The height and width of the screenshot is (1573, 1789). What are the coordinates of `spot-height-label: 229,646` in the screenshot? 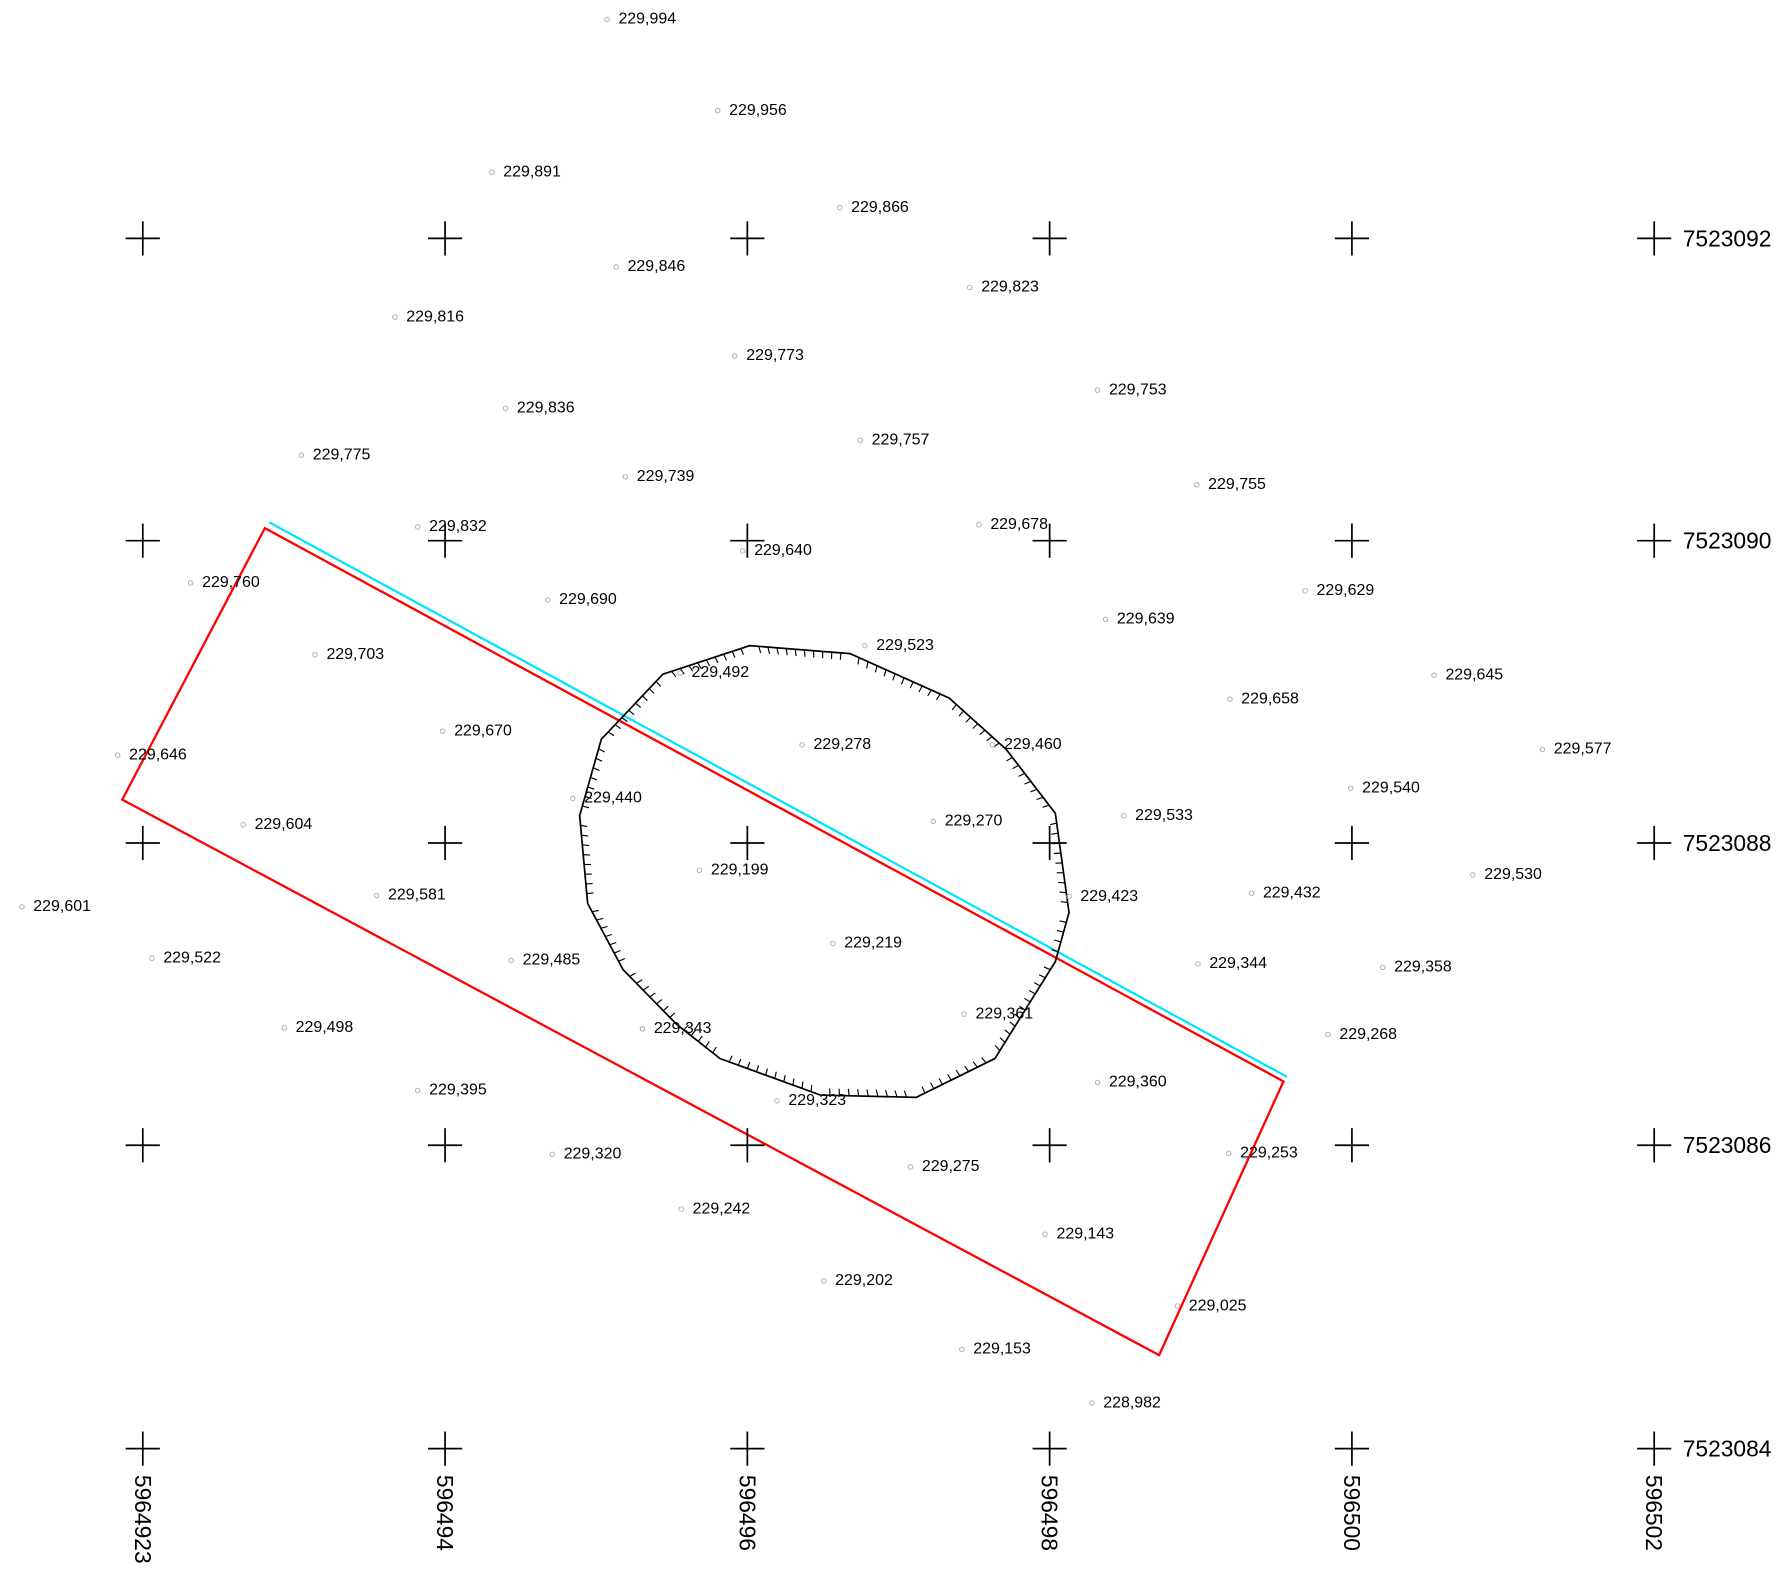 It's located at (158, 754).